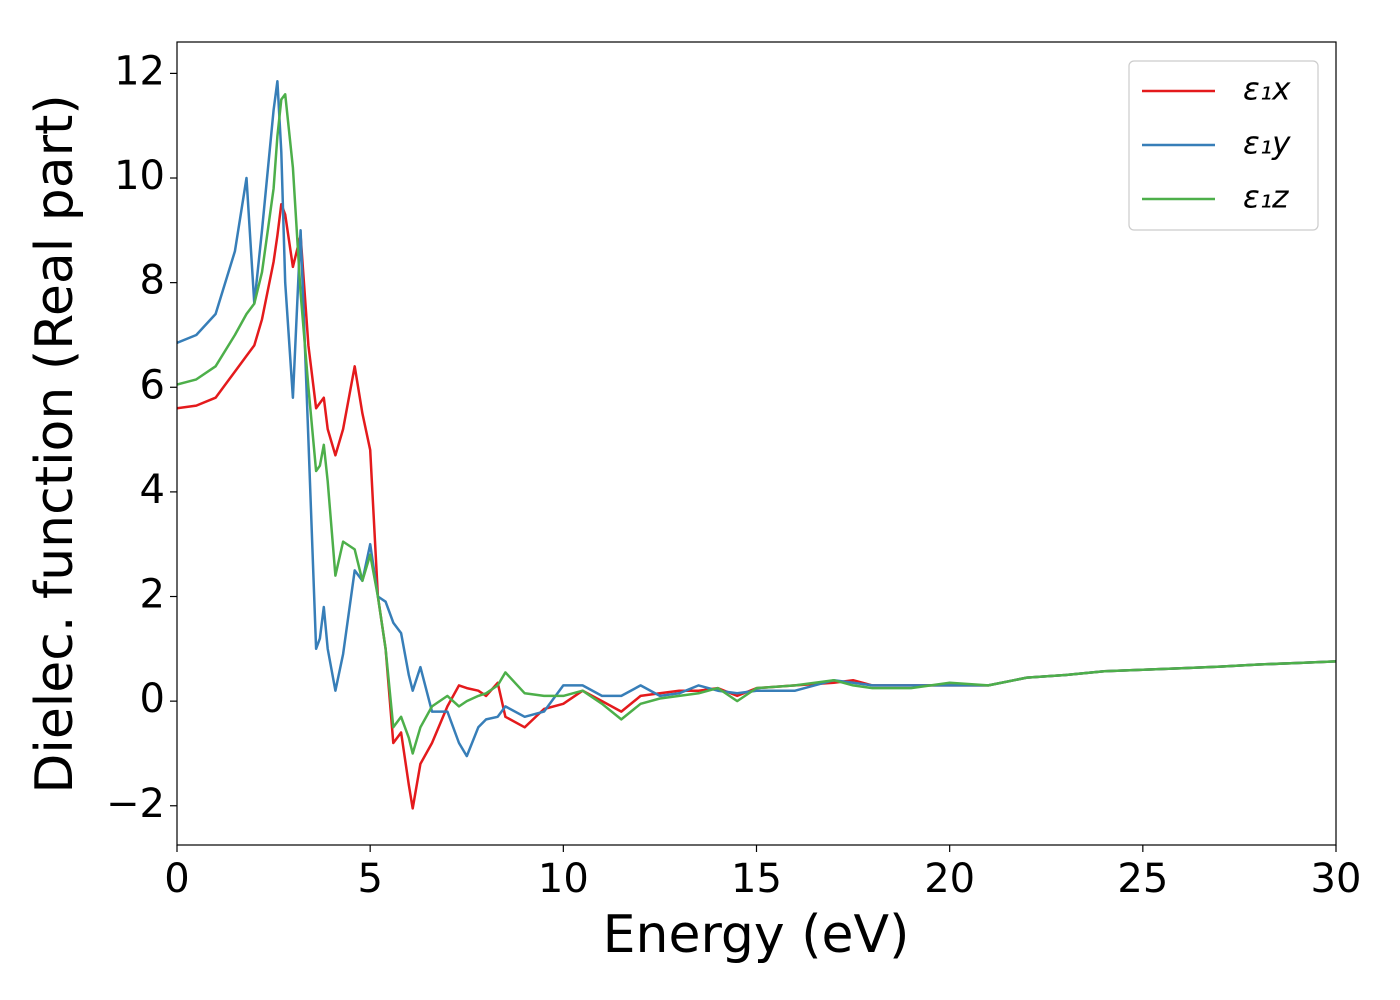  Describe the element at coordinates (1142, 879) in the screenshot. I see `x-tick-label: 25` at that location.